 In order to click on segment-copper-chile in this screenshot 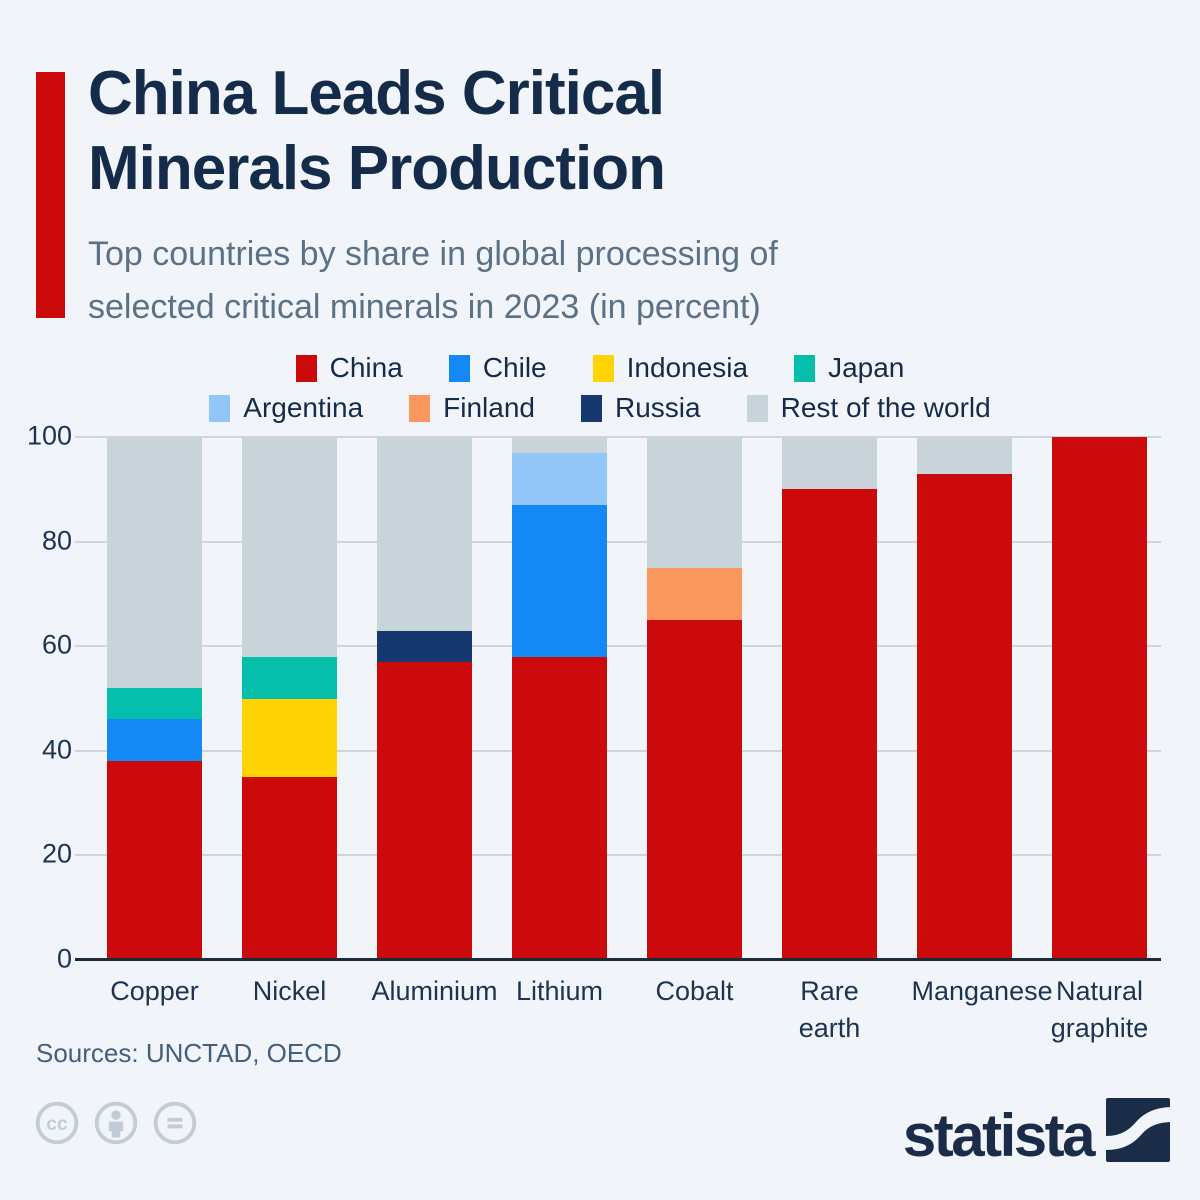, I will do `click(154, 740)`.